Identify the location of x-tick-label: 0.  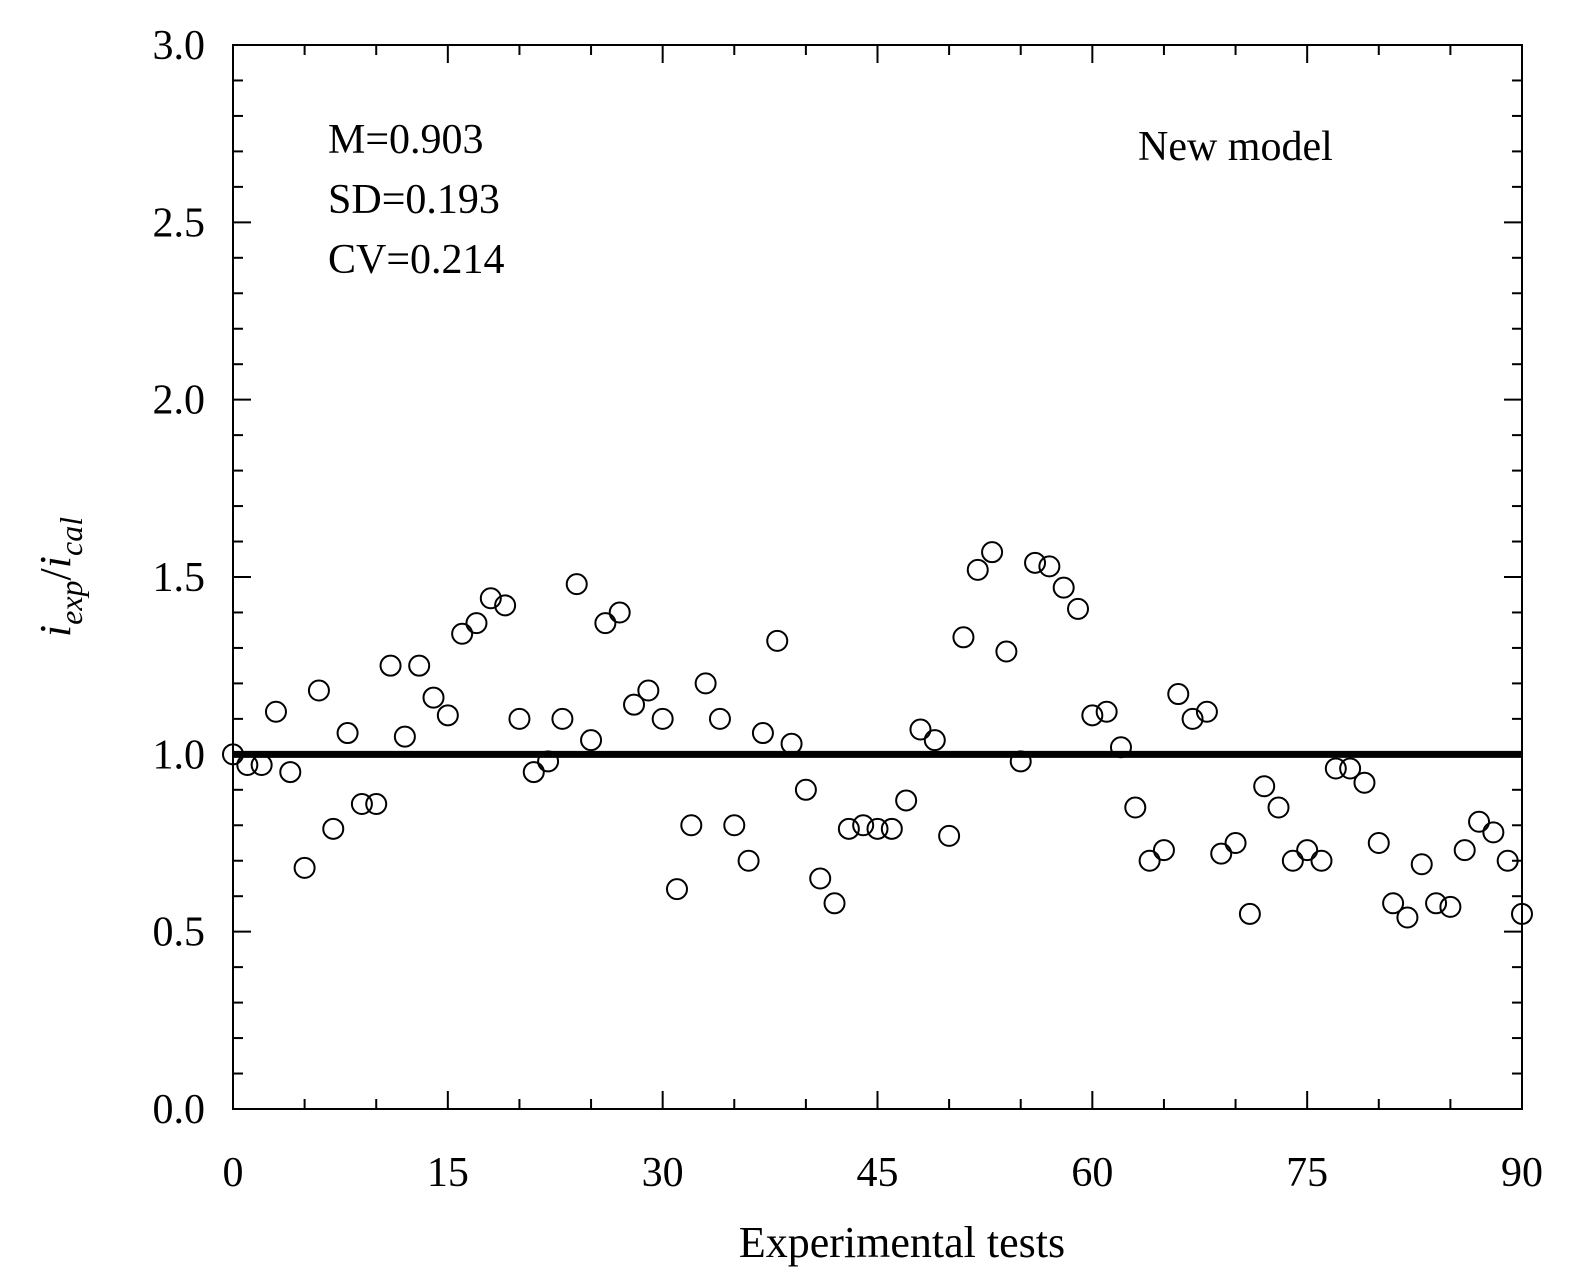
(233, 1173).